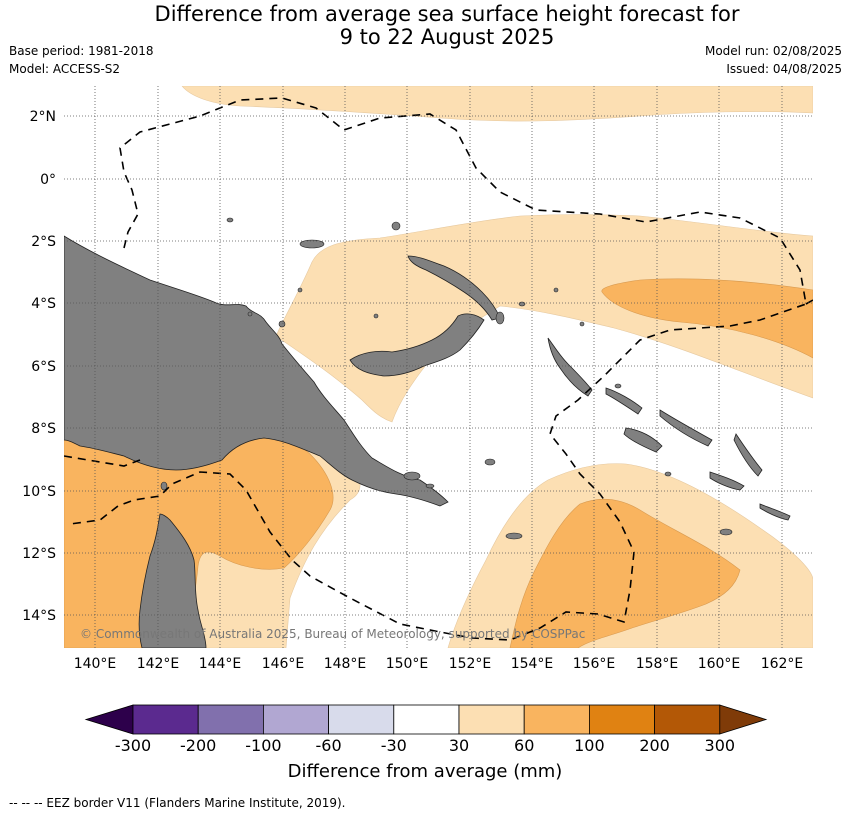 The height and width of the screenshot is (816, 850). I want to click on longitude-label: 140°E, so click(95, 664).